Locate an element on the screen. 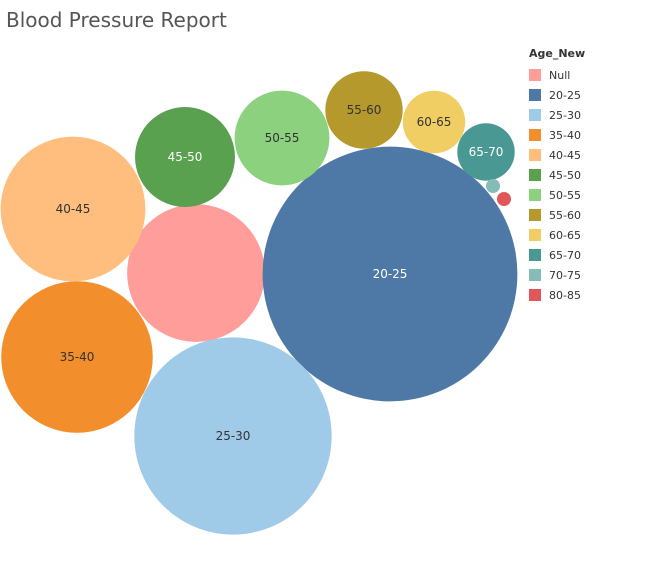 The height and width of the screenshot is (561, 668). legend-item-70-75: 70-75 is located at coordinates (557, 275).